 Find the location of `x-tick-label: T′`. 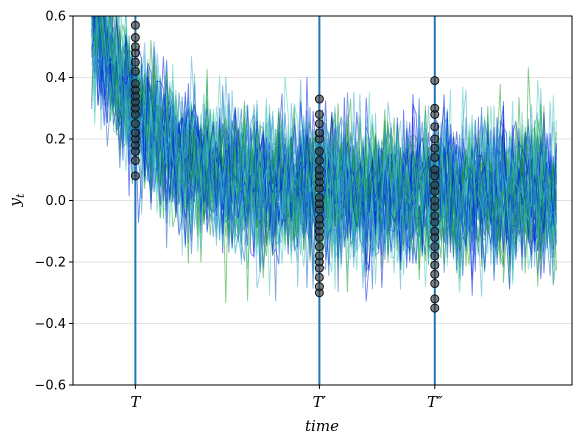

x-tick-label: T′ is located at coordinates (320, 402).